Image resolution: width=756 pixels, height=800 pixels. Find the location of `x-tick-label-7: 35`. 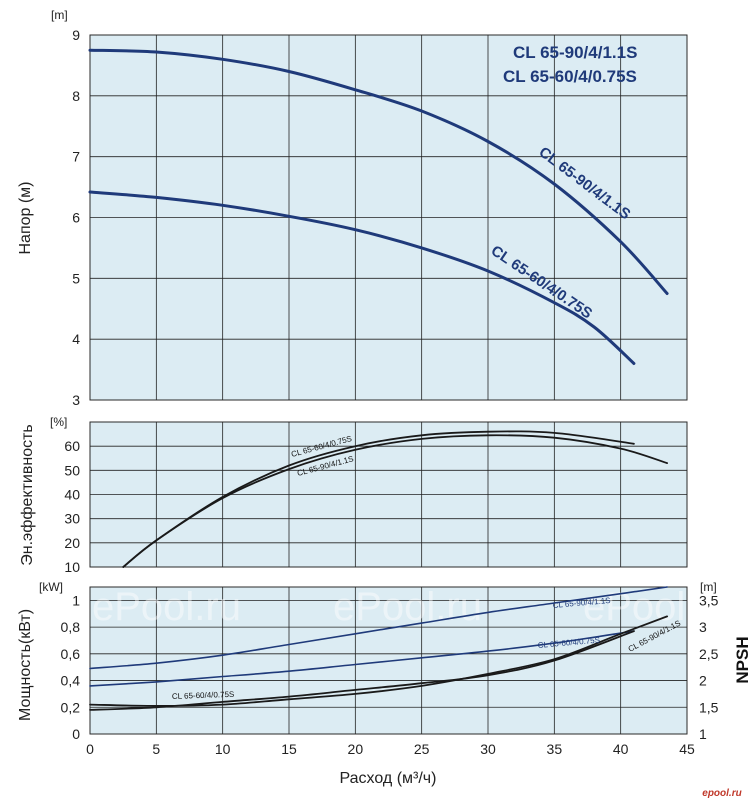

x-tick-label-7: 35 is located at coordinates (555, 749).